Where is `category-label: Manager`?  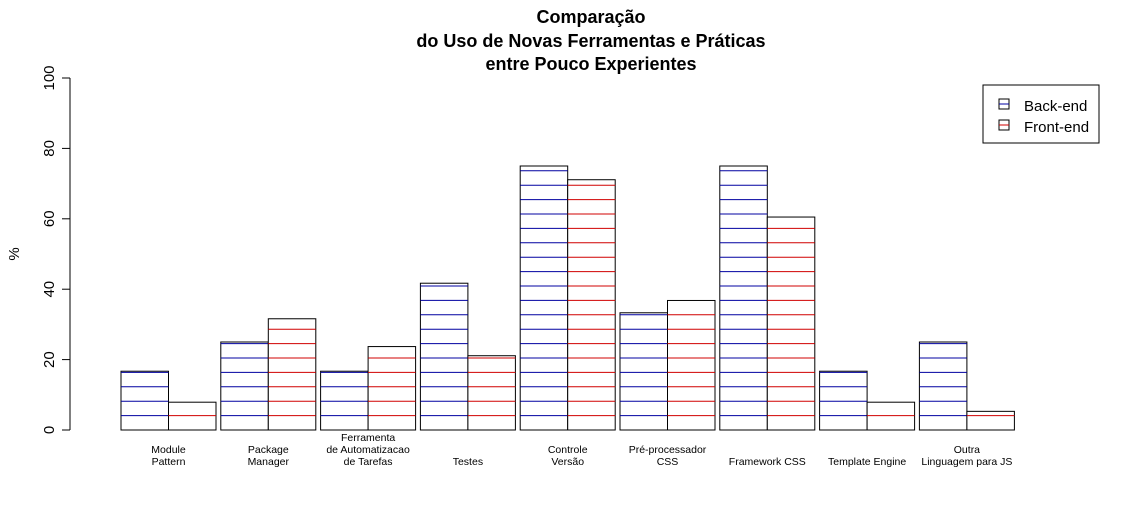
category-label: Manager is located at coordinates (269, 462).